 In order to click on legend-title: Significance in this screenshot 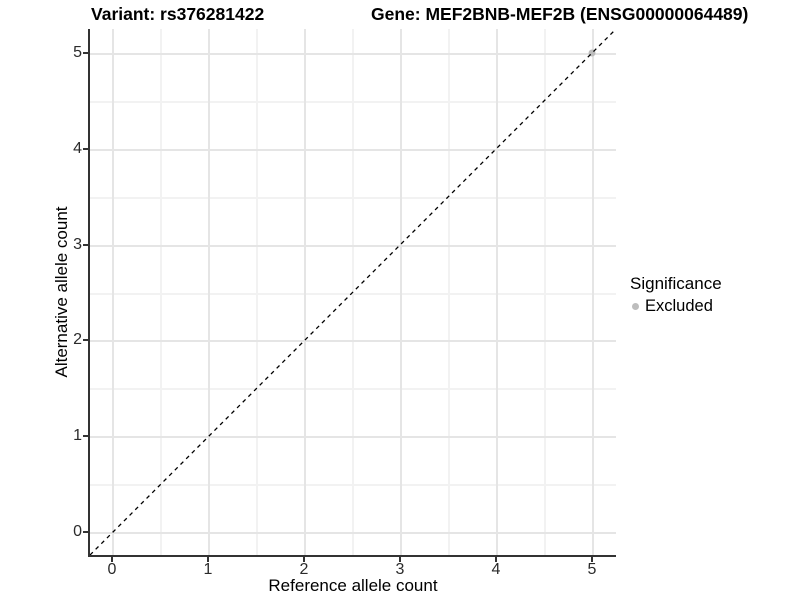, I will do `click(676, 283)`.